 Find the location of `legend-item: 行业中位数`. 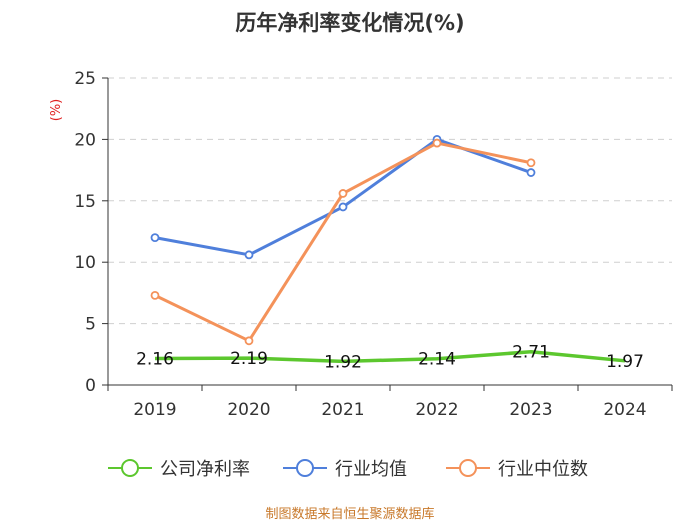

legend-item: 行业中位数 is located at coordinates (517, 469).